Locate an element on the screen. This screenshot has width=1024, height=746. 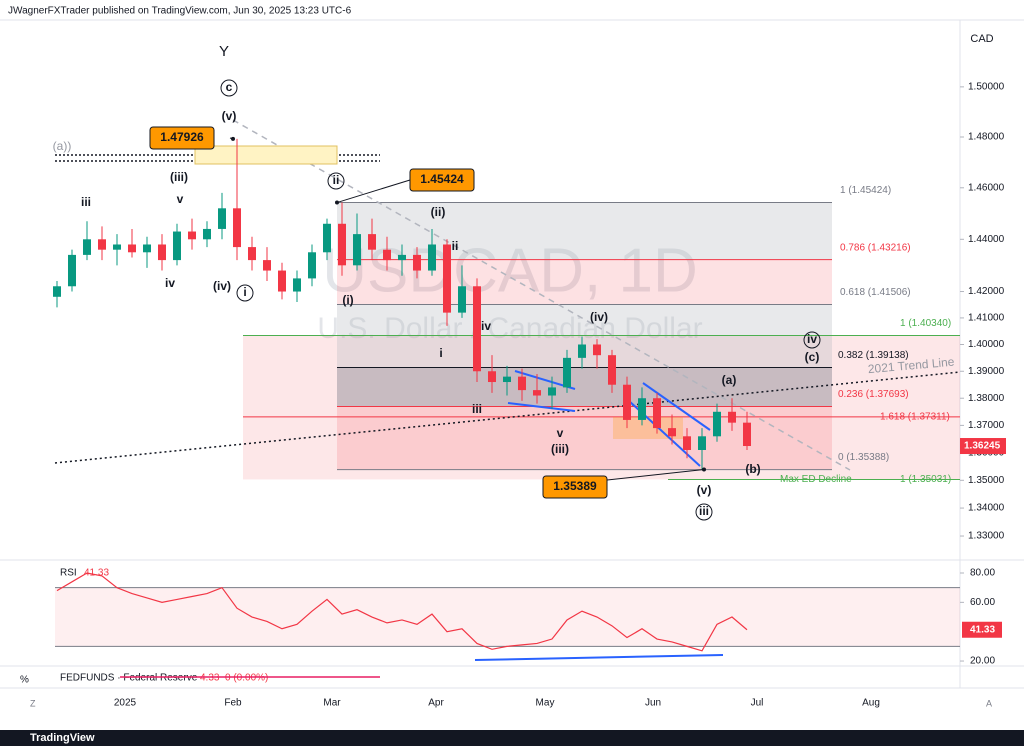
wave-label: ii is located at coordinates (336, 180).